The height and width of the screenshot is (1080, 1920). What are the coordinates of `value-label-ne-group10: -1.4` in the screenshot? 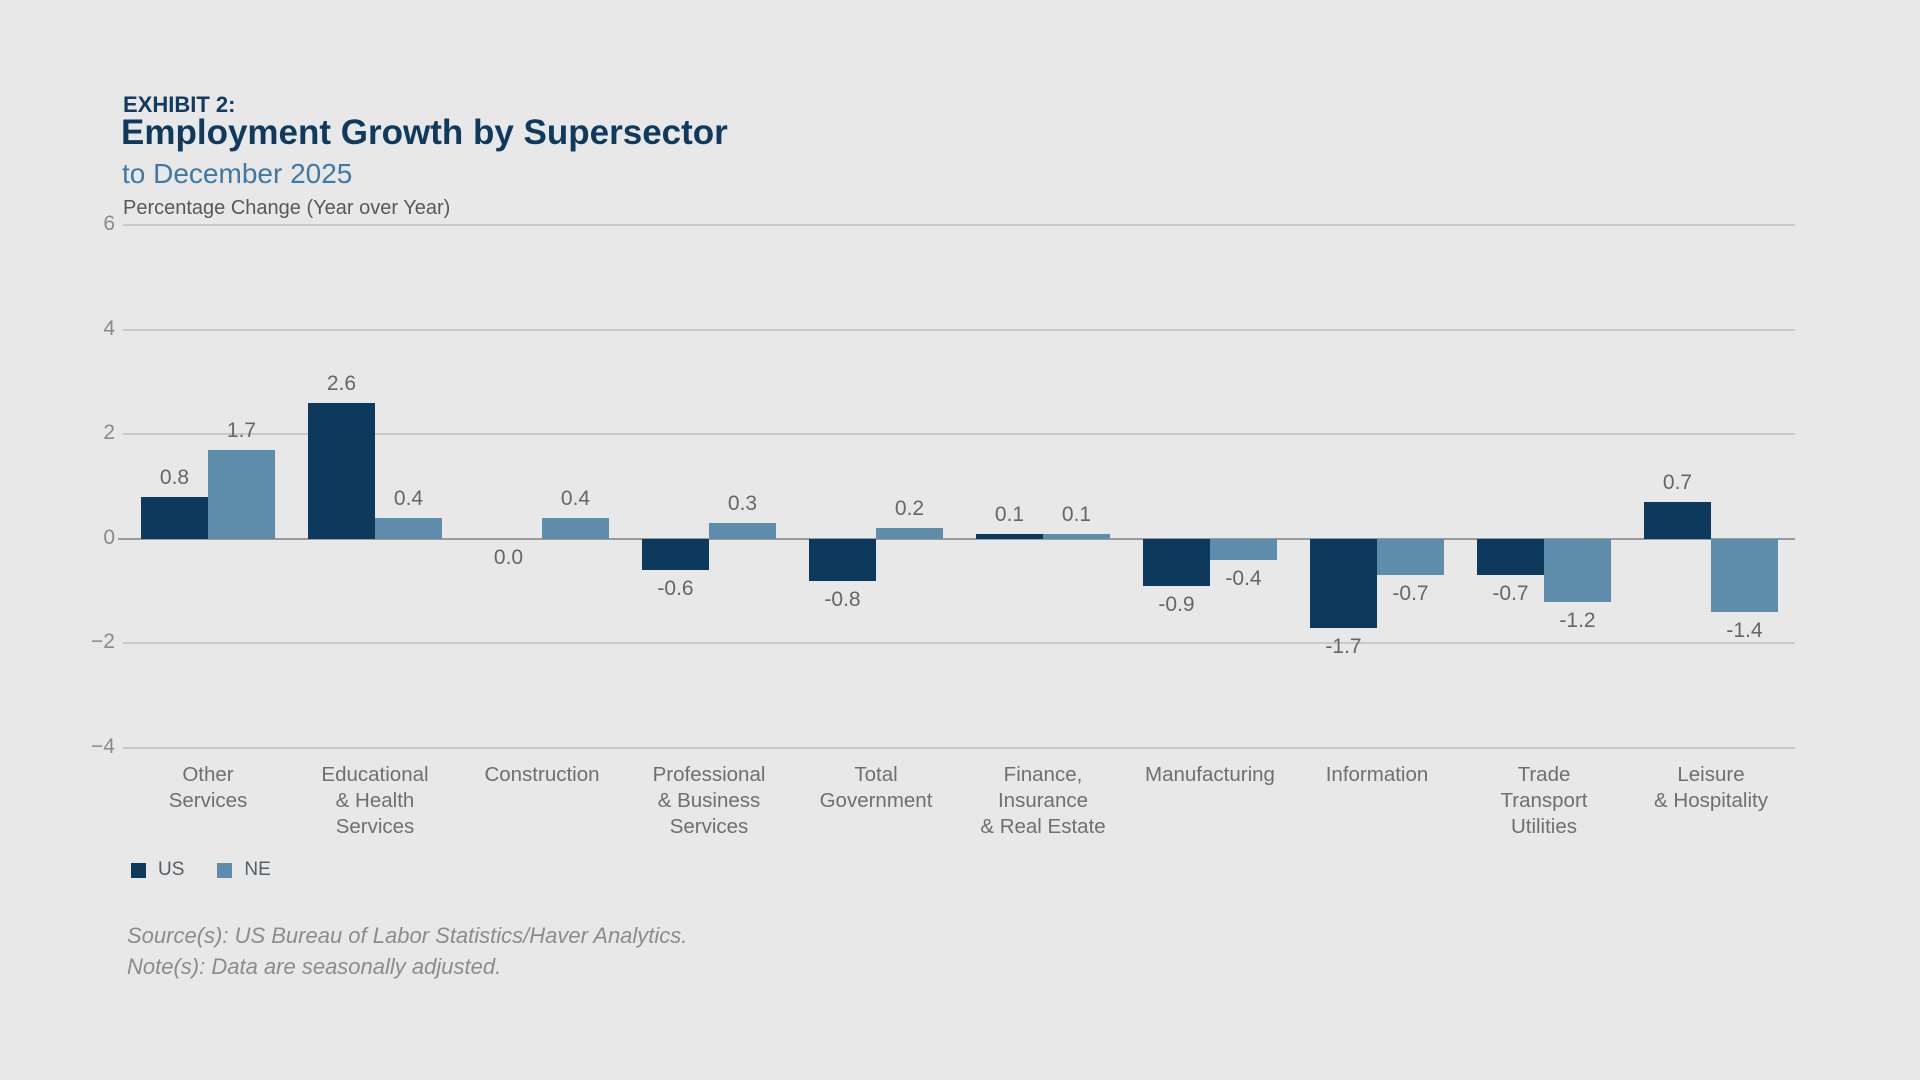 It's located at (1744, 631).